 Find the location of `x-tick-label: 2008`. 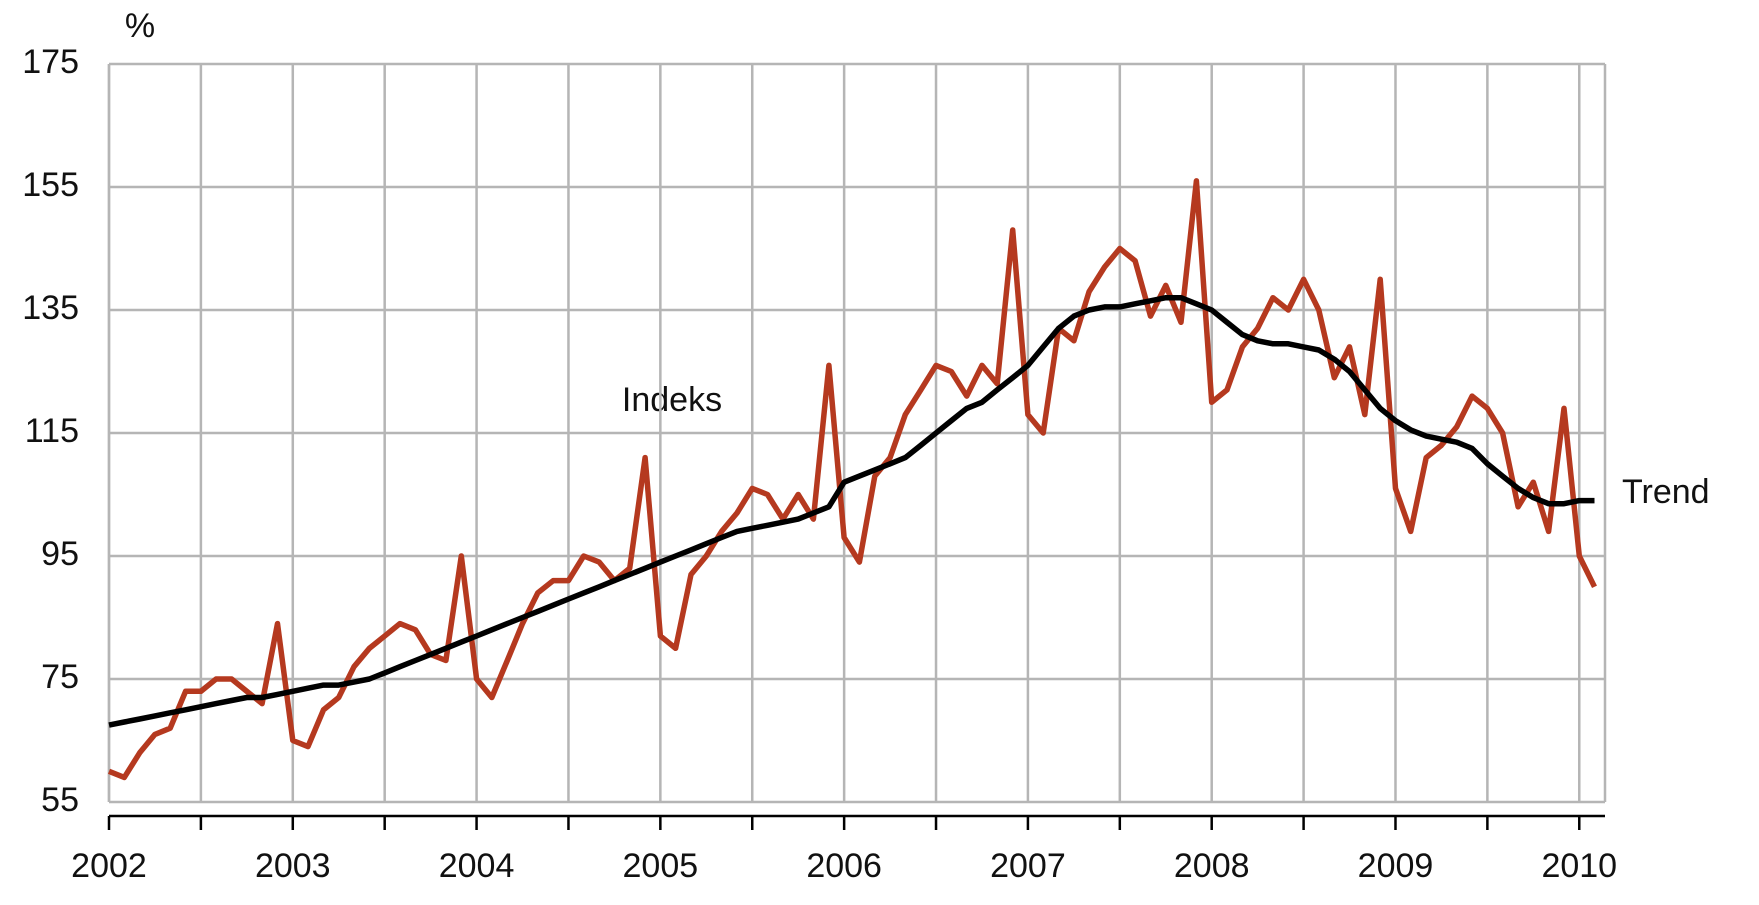

x-tick-label: 2008 is located at coordinates (1212, 866).